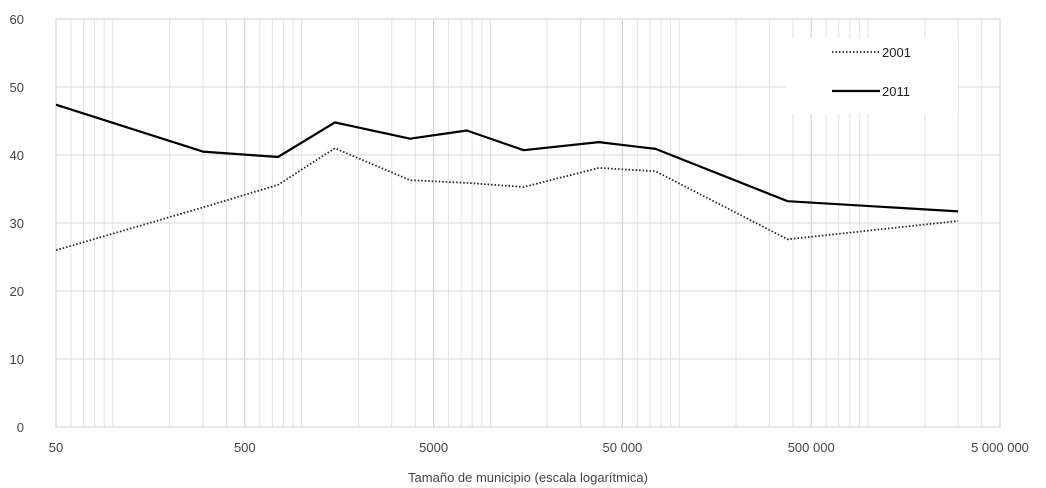 This screenshot has height=488, width=1046. I want to click on legend: 2001 2011, so click(872, 76).